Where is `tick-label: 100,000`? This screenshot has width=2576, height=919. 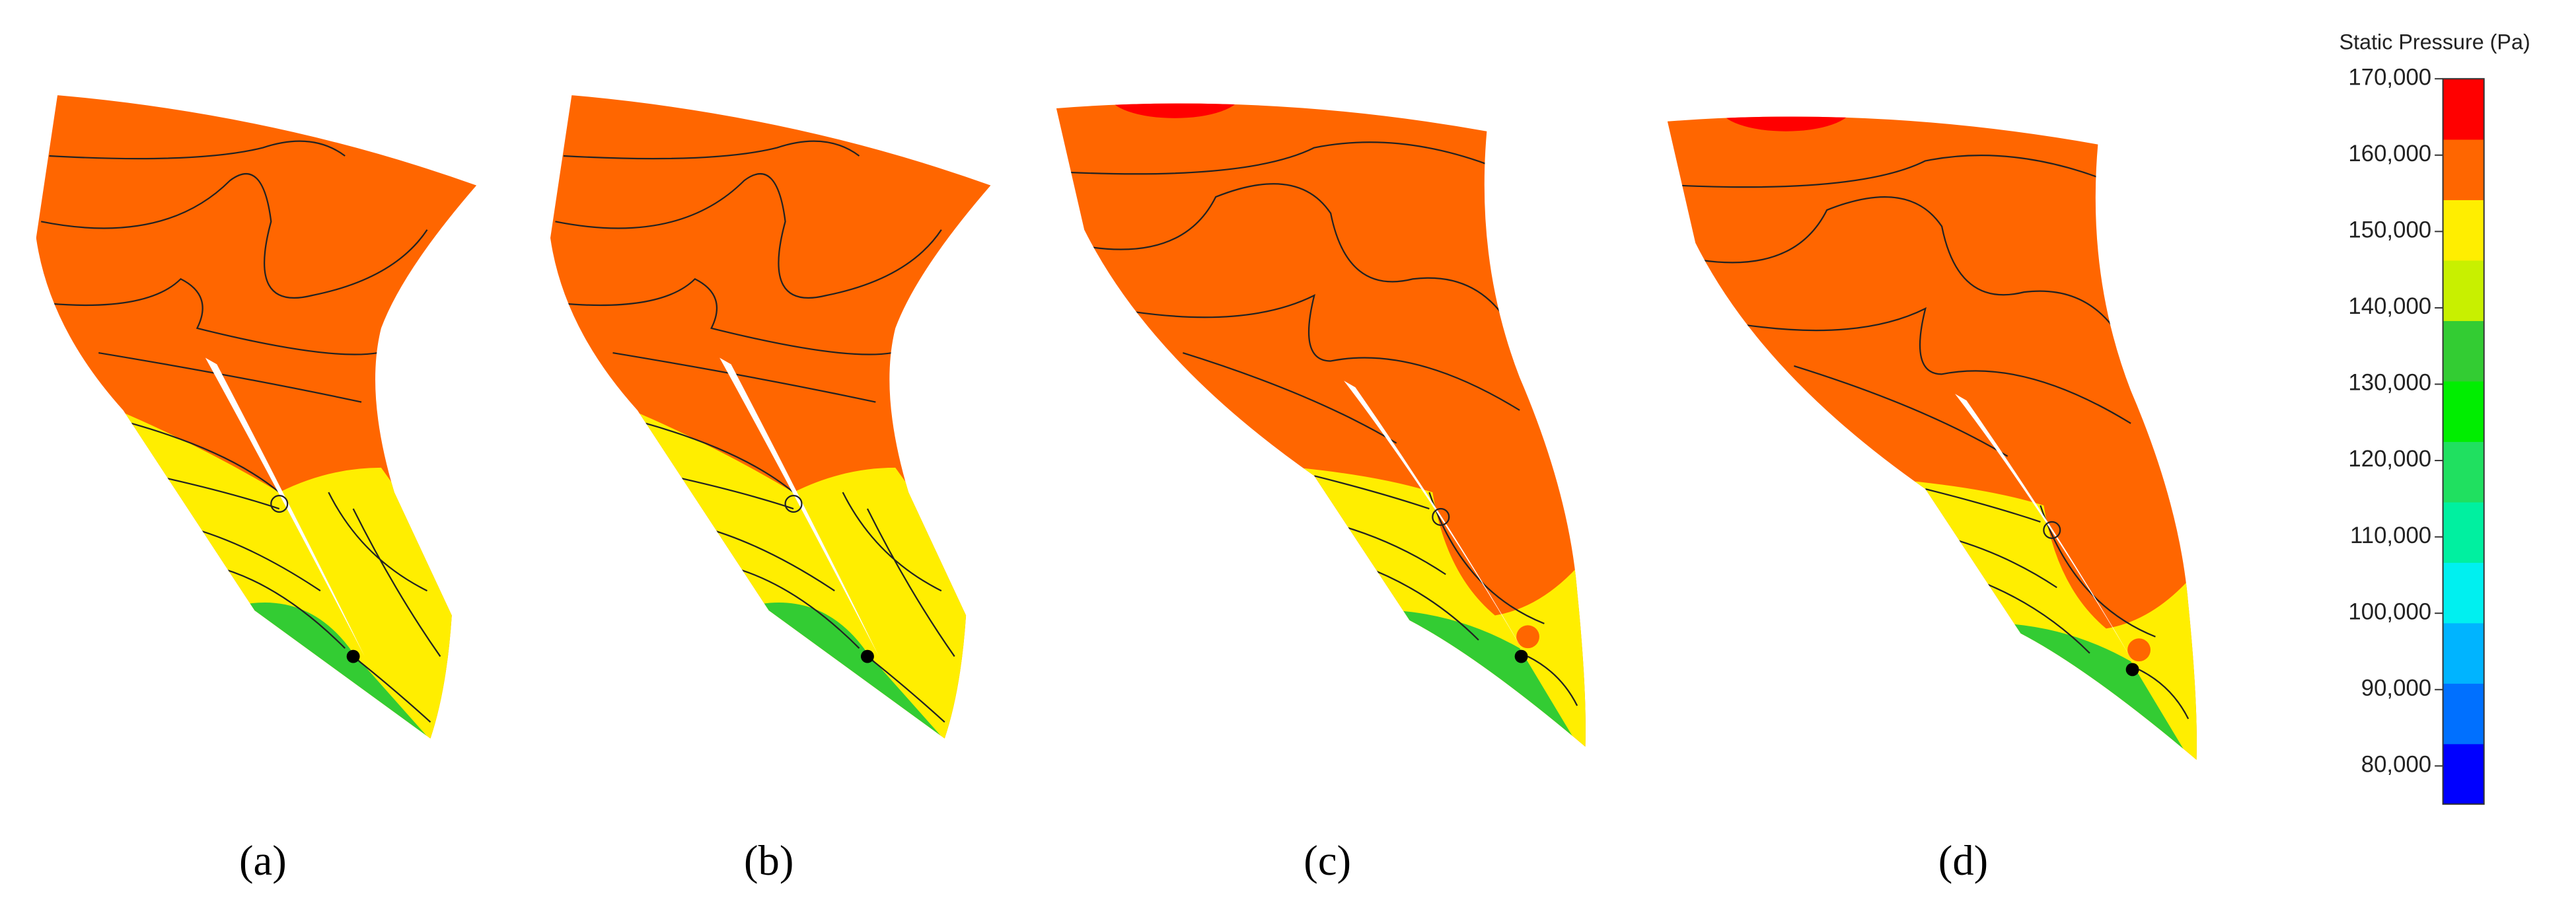
tick-label: 100,000 is located at coordinates (2389, 611).